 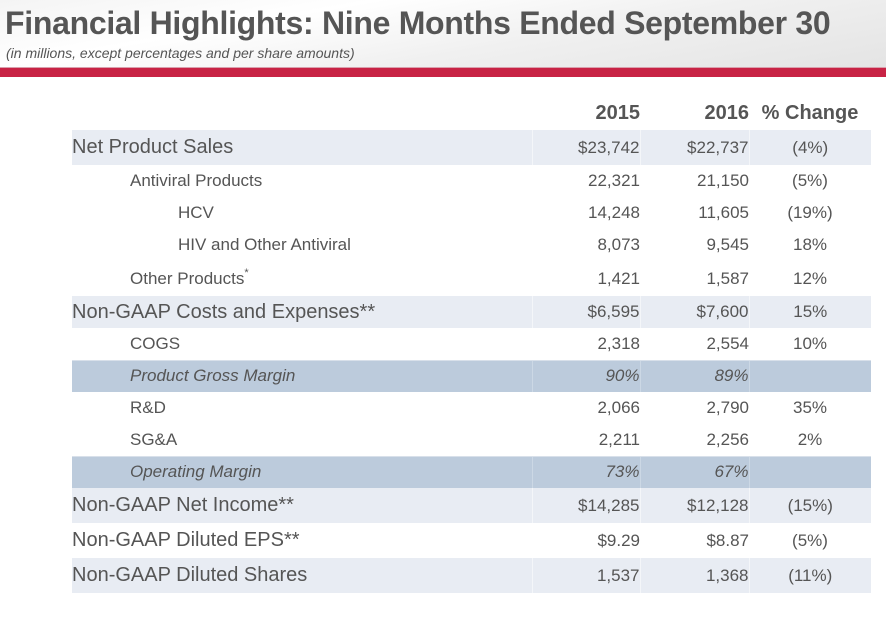 What do you see at coordinates (618, 407) in the screenshot?
I see `value-2015: 2,066` at bounding box center [618, 407].